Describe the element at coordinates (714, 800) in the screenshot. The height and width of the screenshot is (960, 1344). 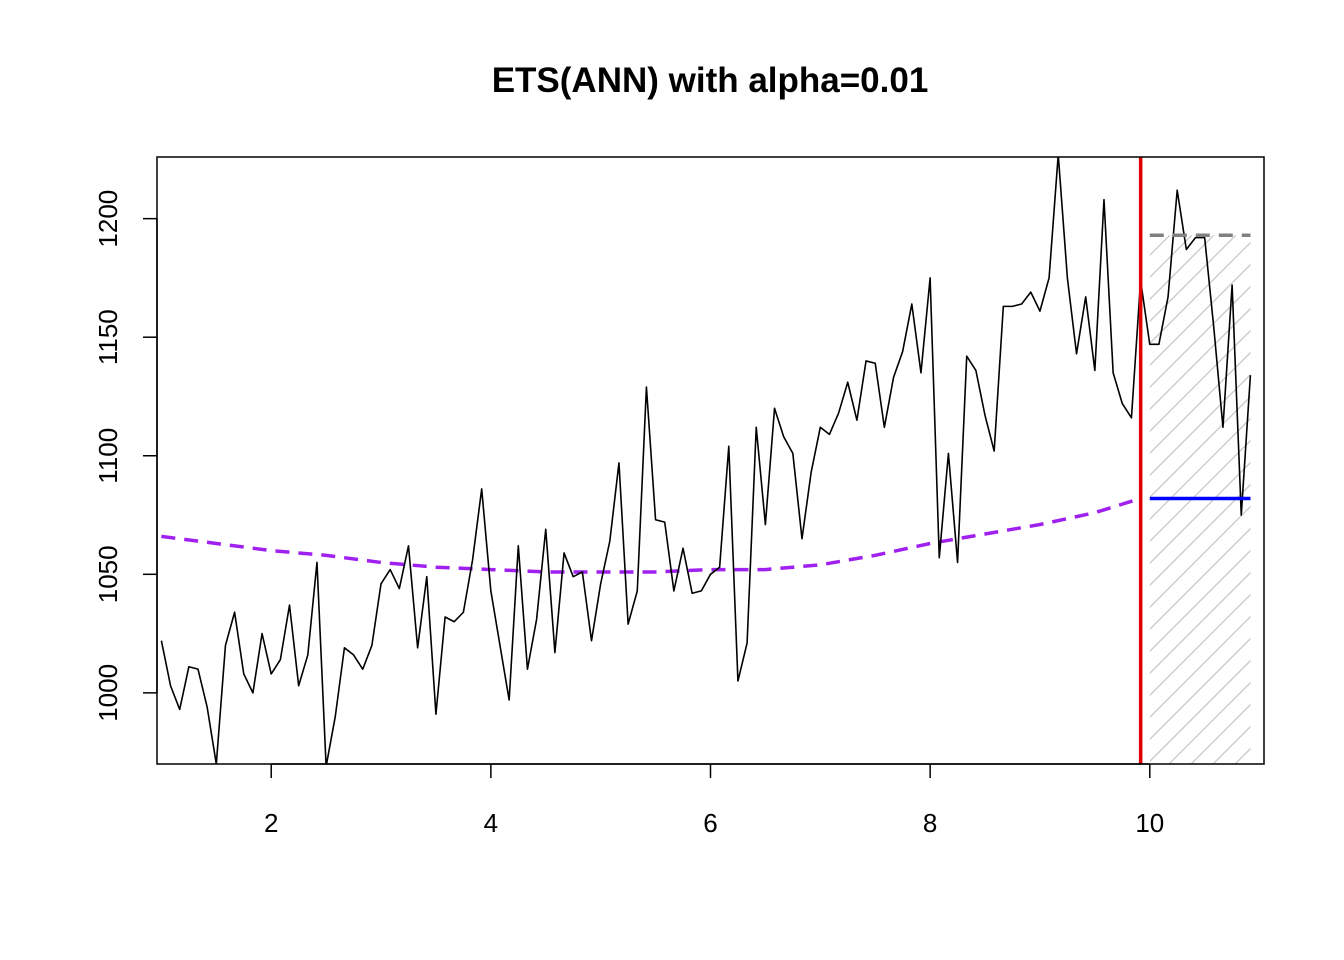
I see `x-axis: 2 4 6 8 10` at that location.